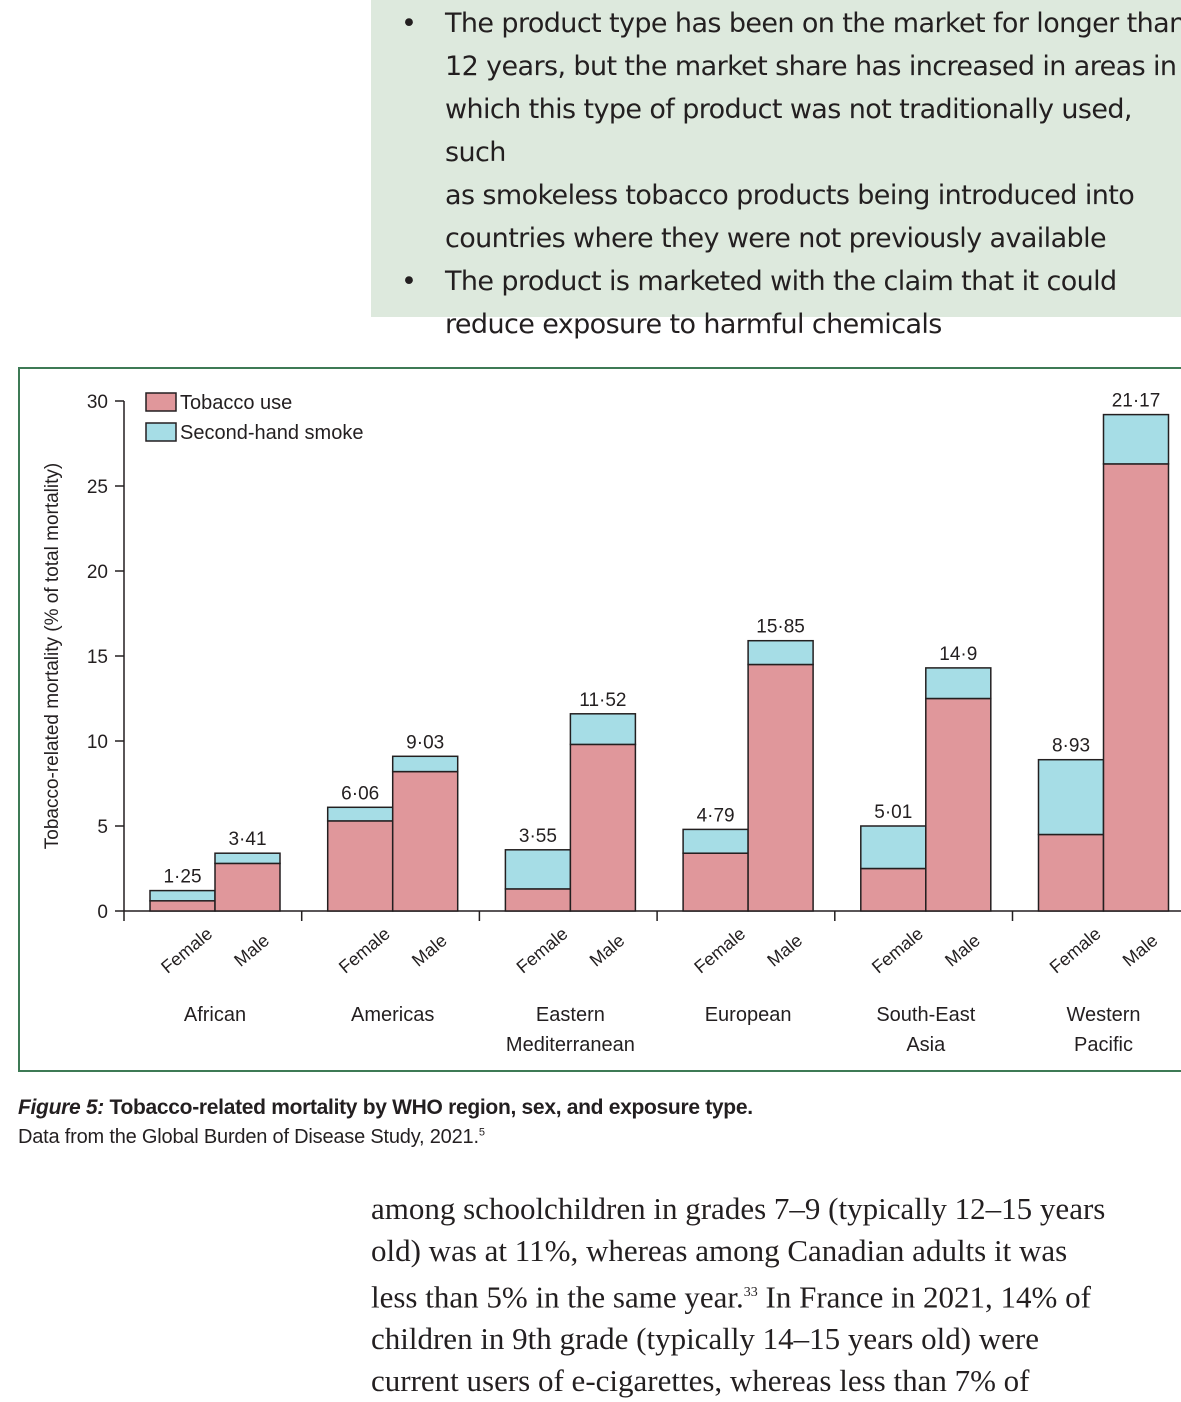  Describe the element at coordinates (1103, 1015) in the screenshot. I see `group-label: Western` at that location.